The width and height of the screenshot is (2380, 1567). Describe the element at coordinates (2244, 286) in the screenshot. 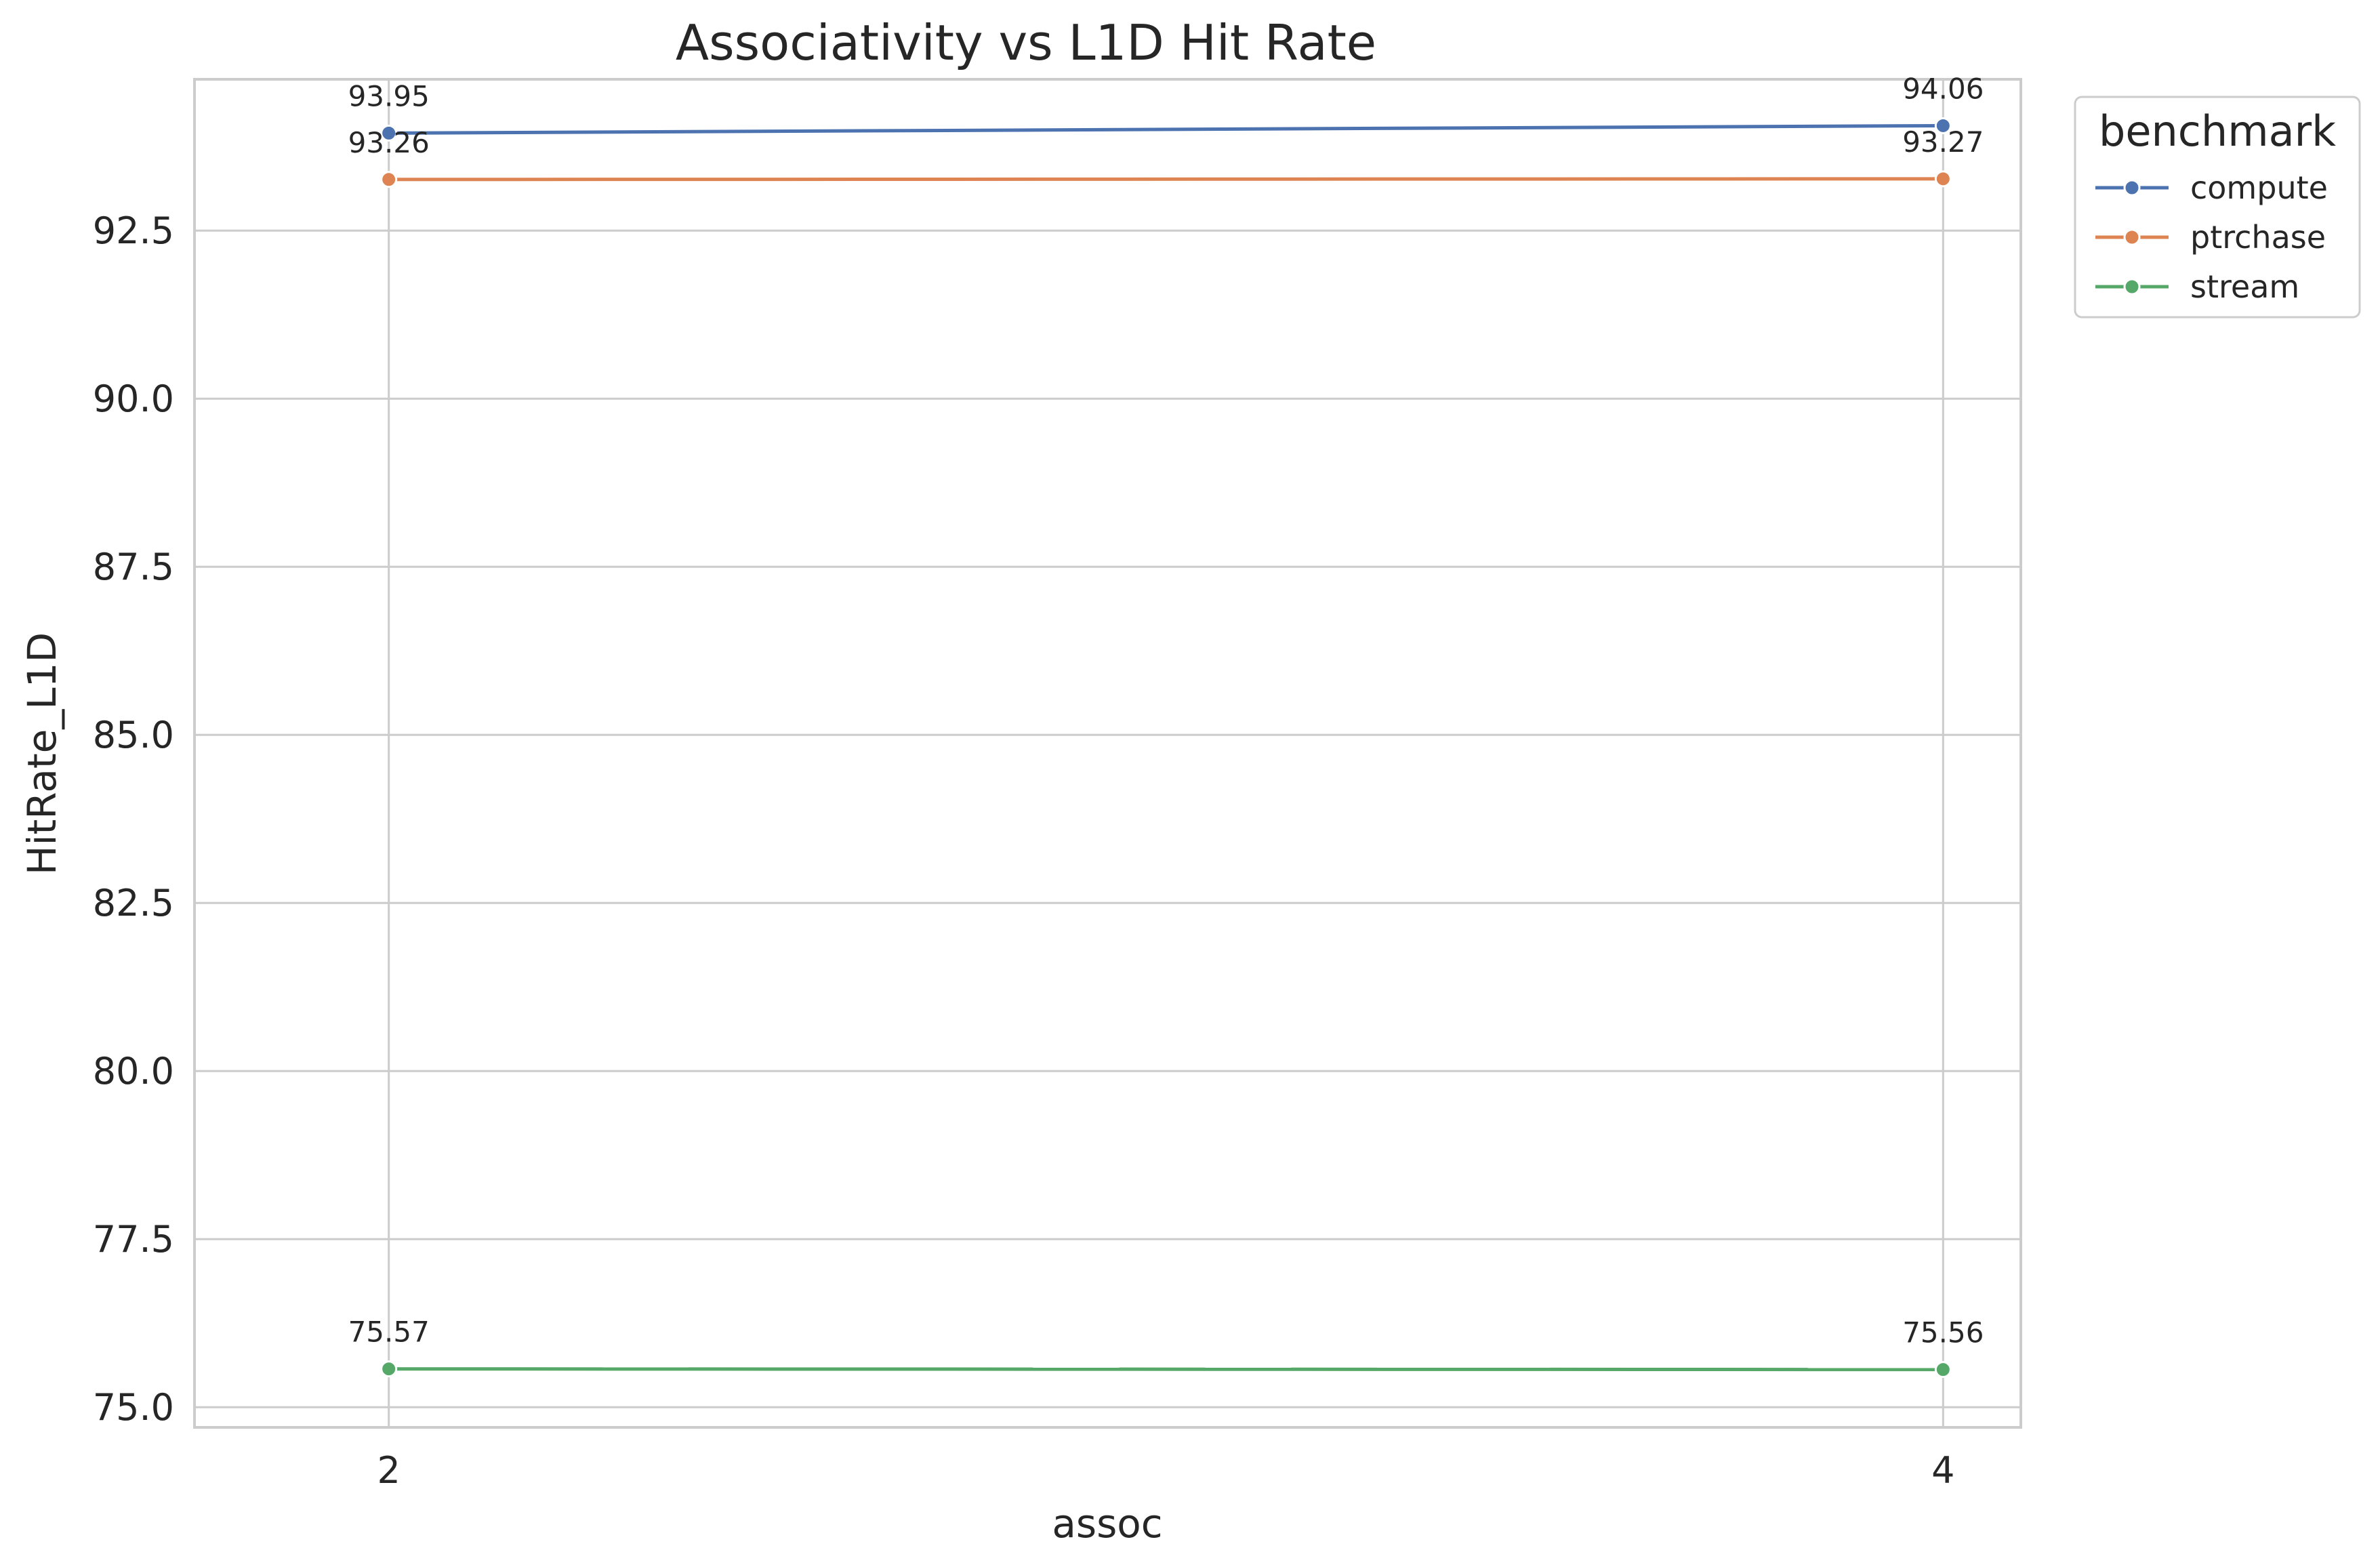

I see `legend-label-stream: stream` at that location.